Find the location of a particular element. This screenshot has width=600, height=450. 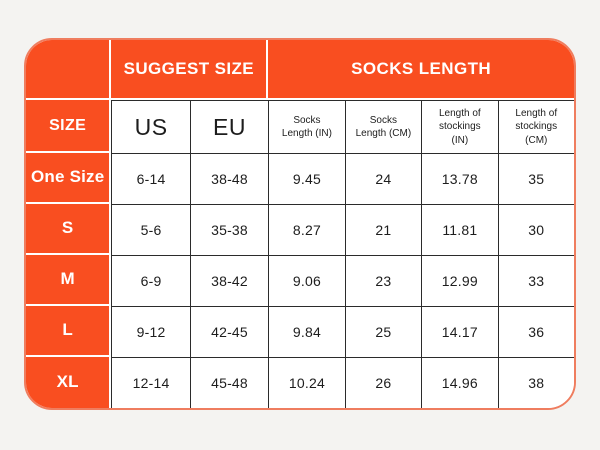

row-label-xl: XL is located at coordinates (69, 382).